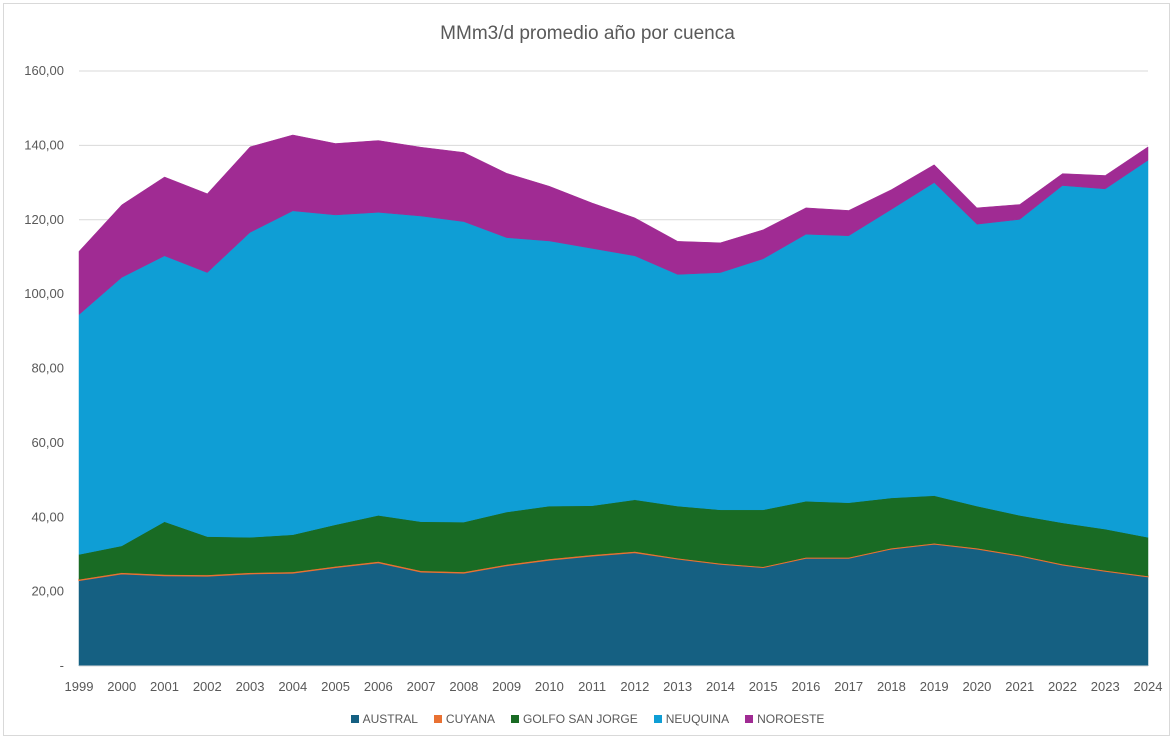  I want to click on legend-item: CUYANA, so click(464, 719).